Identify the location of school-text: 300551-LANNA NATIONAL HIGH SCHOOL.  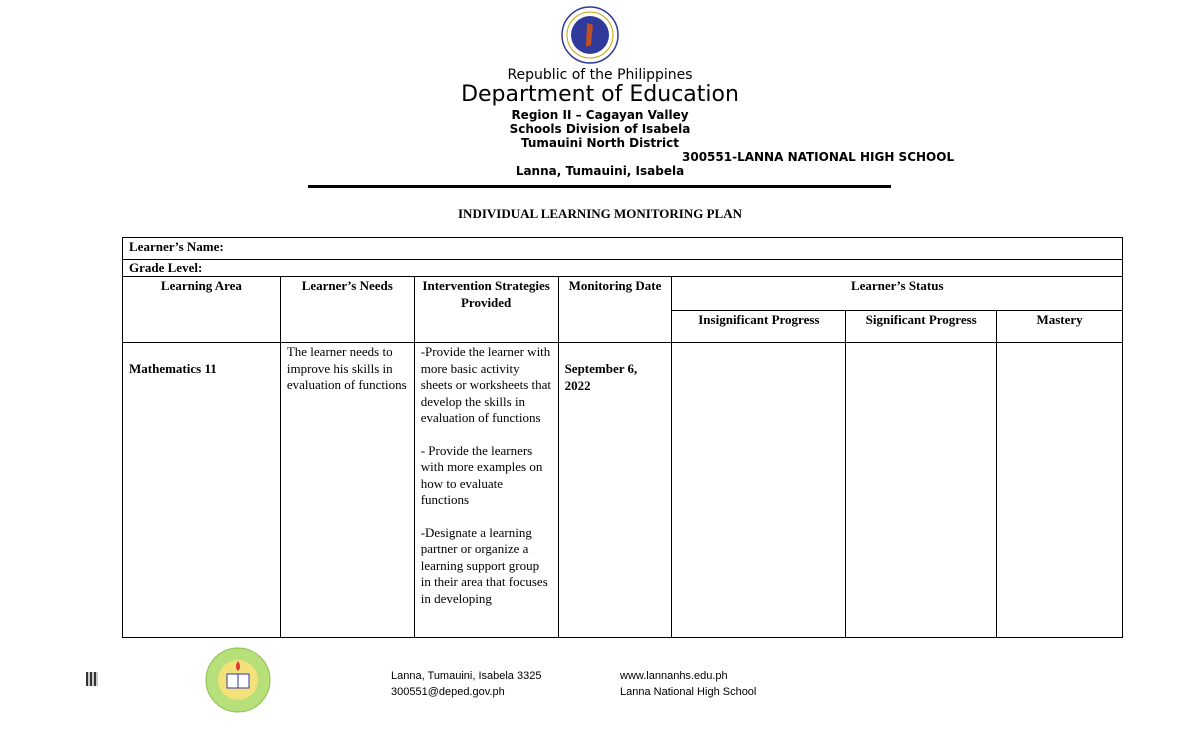
(818, 157).